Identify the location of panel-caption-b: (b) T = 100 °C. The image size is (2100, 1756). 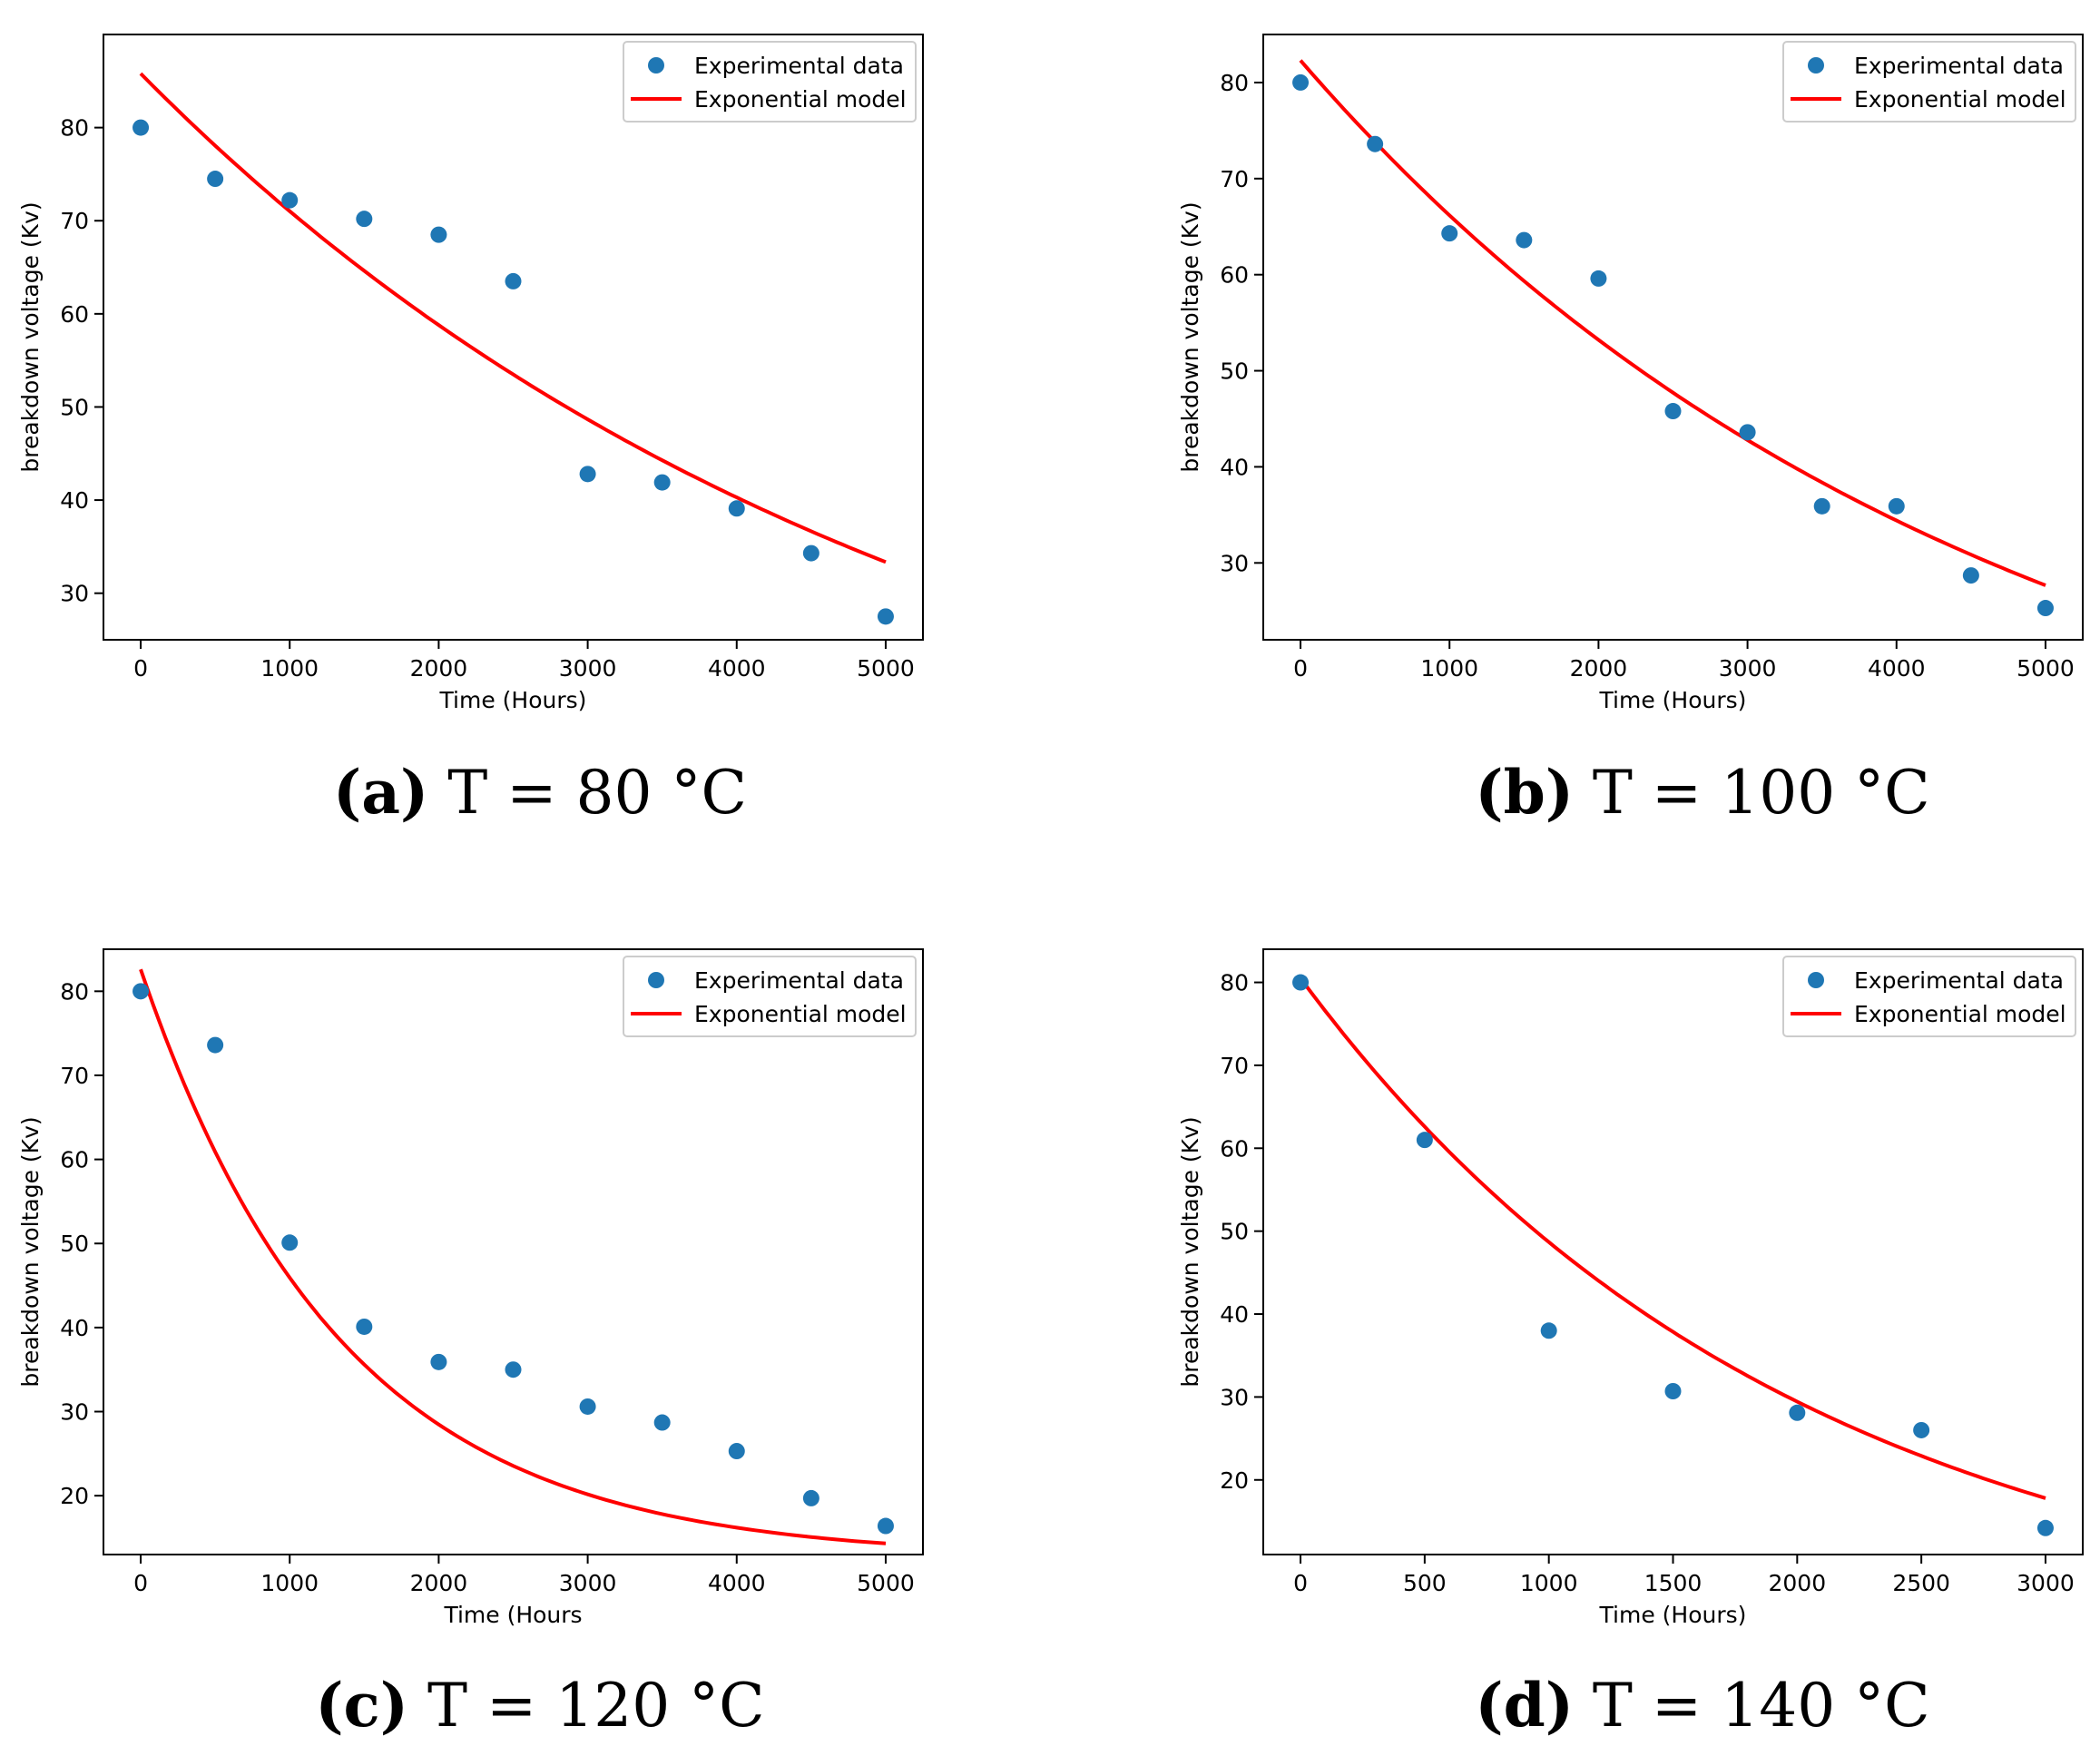
(1702, 792).